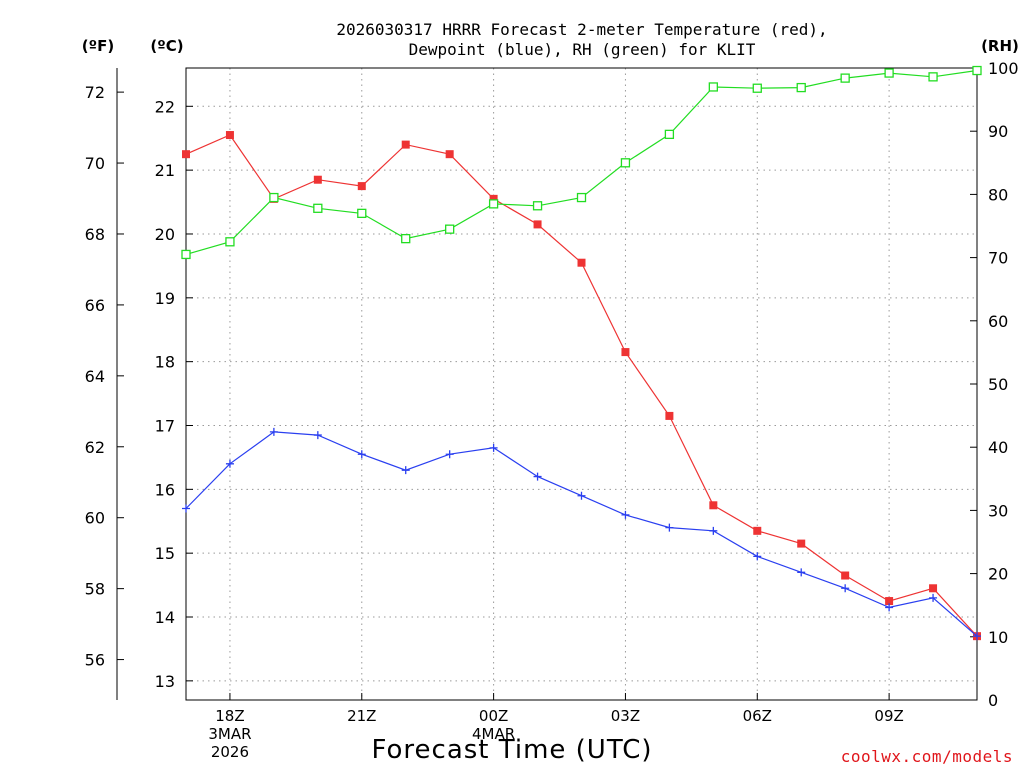  What do you see at coordinates (998, 194) in the screenshot?
I see `rh-tick-label: 80` at bounding box center [998, 194].